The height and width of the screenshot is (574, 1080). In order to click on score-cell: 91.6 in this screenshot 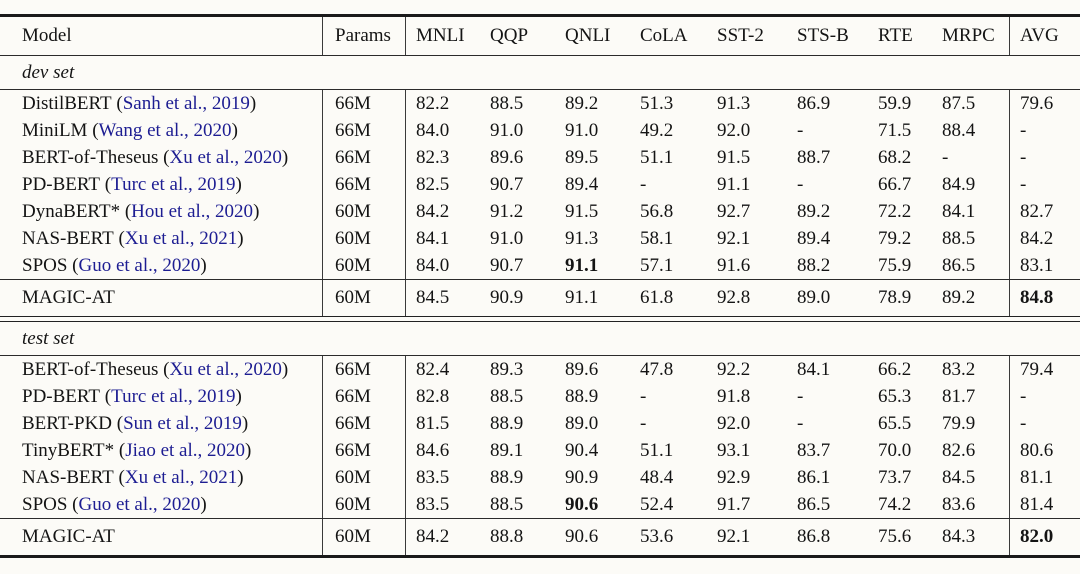, I will do `click(734, 265)`.